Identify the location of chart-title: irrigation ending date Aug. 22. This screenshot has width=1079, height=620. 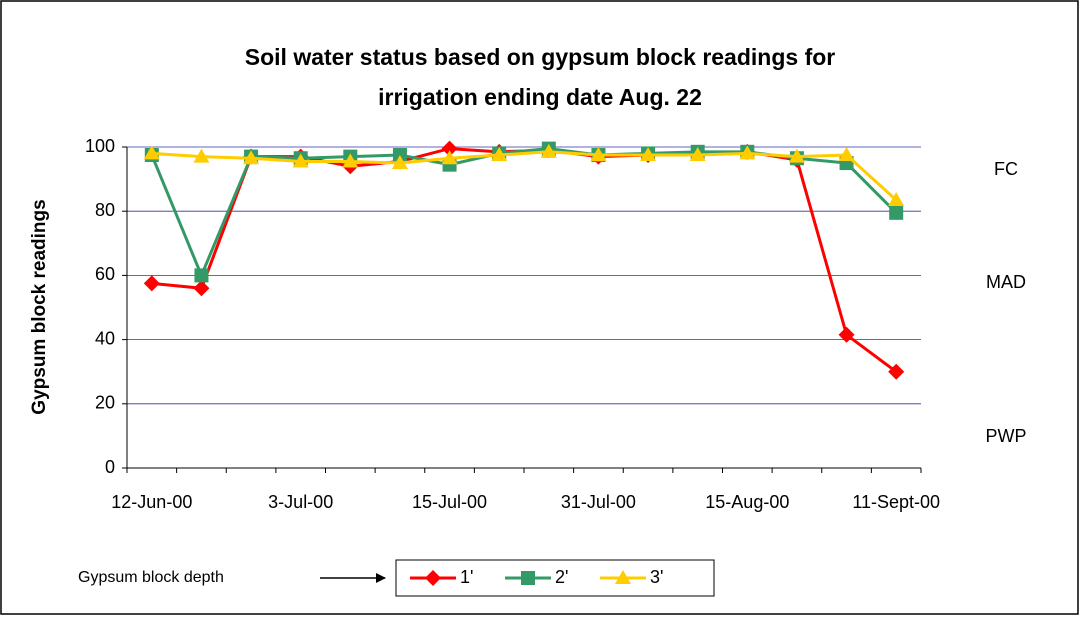
(540, 97).